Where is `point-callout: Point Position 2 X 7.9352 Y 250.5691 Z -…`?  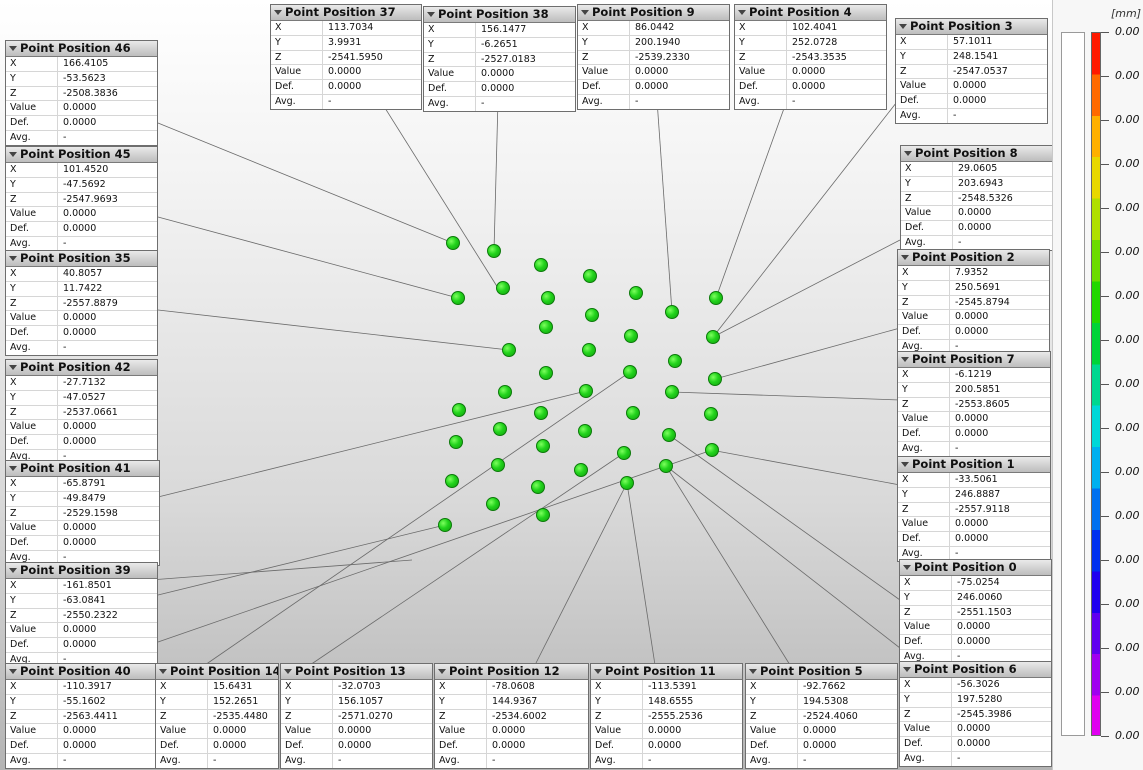 point-callout: Point Position 2 X 7.9352 Y 250.5691 Z -… is located at coordinates (973, 302).